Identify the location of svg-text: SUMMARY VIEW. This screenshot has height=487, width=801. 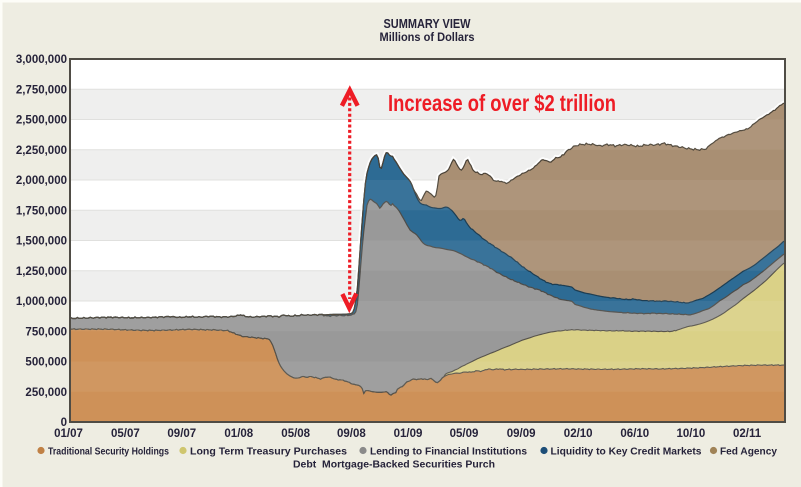
(427, 24).